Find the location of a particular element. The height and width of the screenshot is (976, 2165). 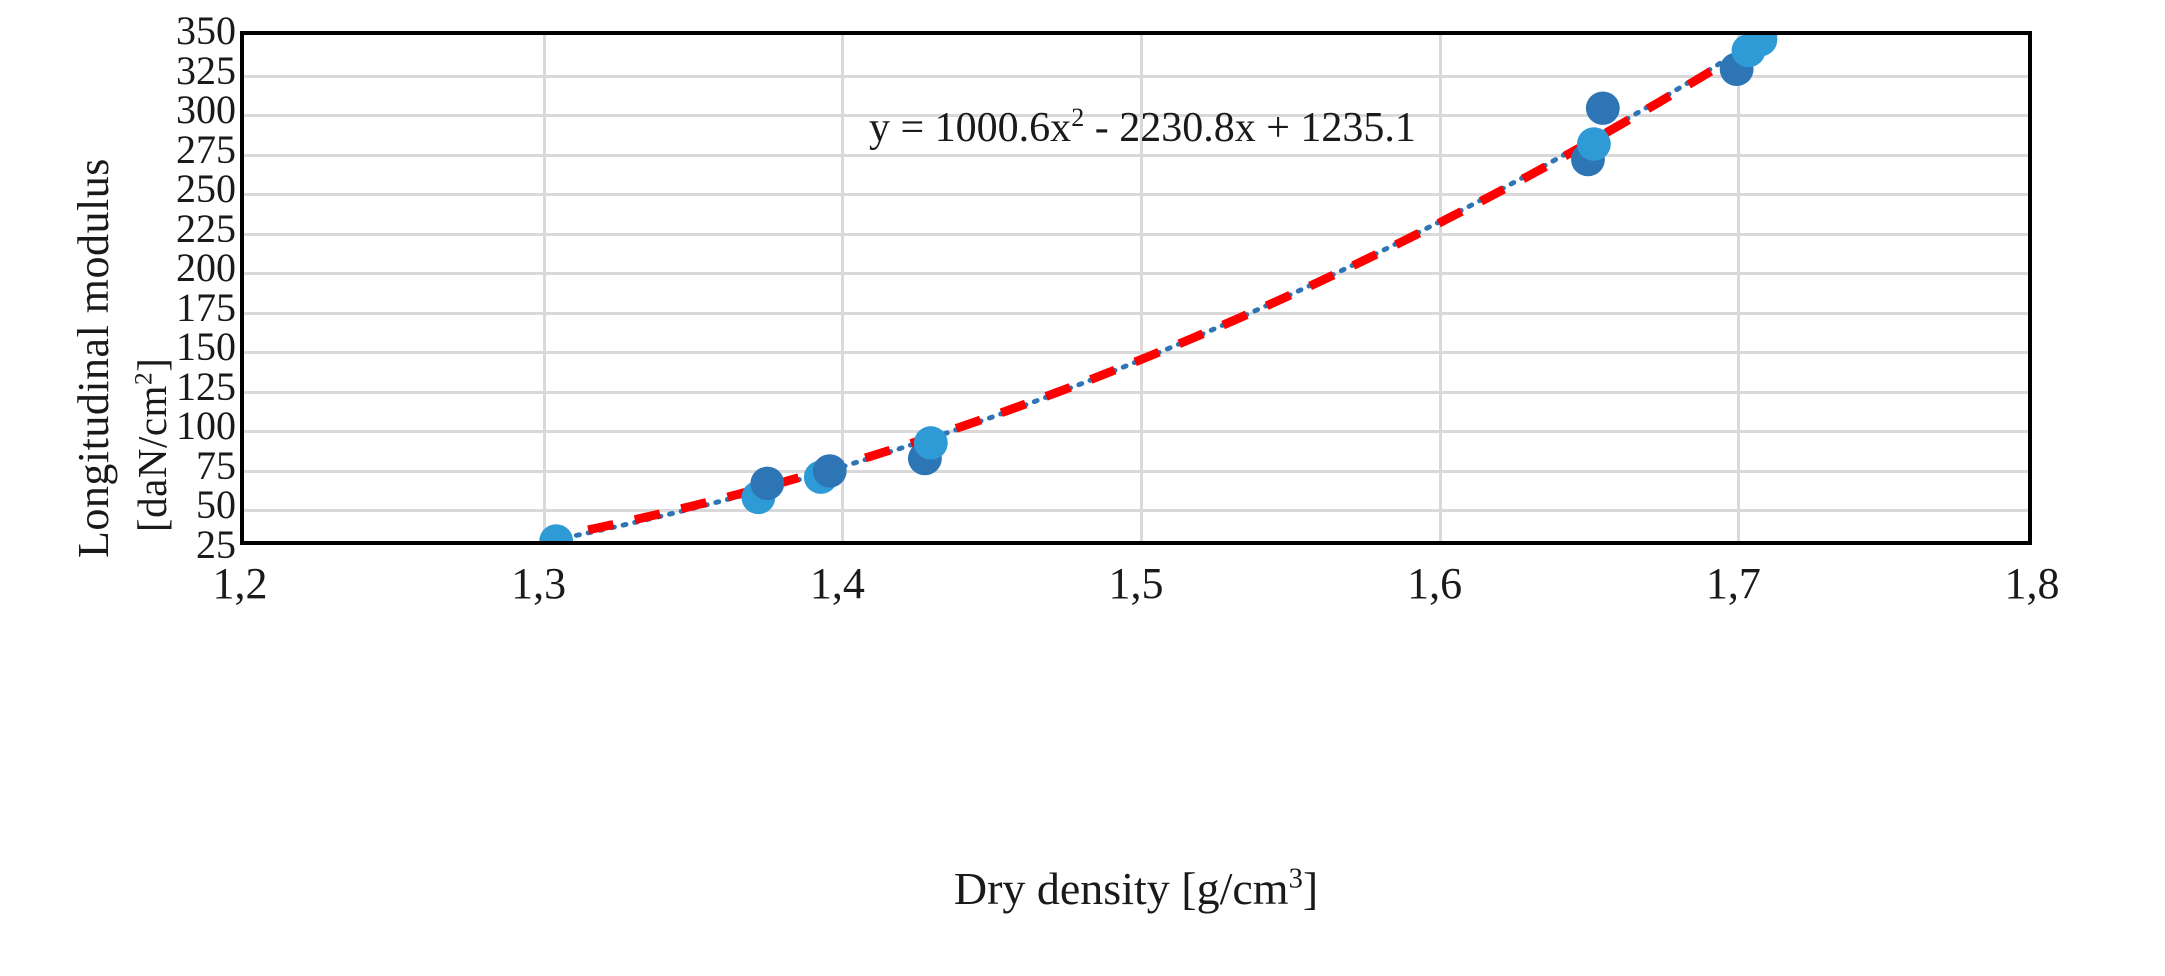

x-axis-tick-label: 1,6 is located at coordinates (1435, 583).